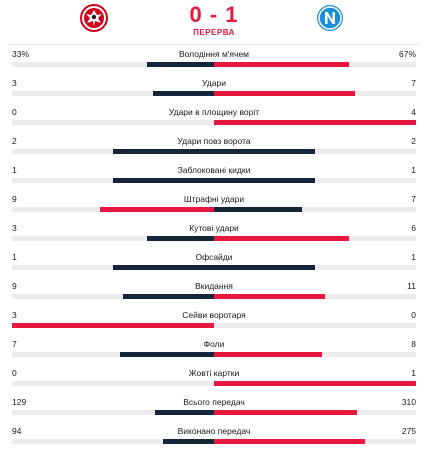 The width and height of the screenshot is (428, 452). What do you see at coordinates (214, 234) in the screenshot?
I see `stat-row: 3 Кутові удари 6` at bounding box center [214, 234].